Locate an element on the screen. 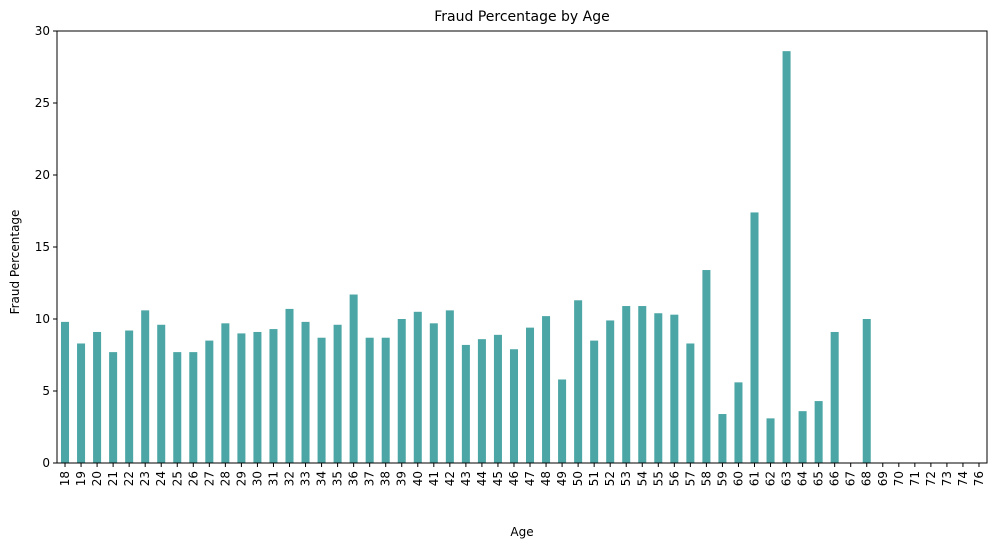  x-tick-label: 58 is located at coordinates (706, 478).